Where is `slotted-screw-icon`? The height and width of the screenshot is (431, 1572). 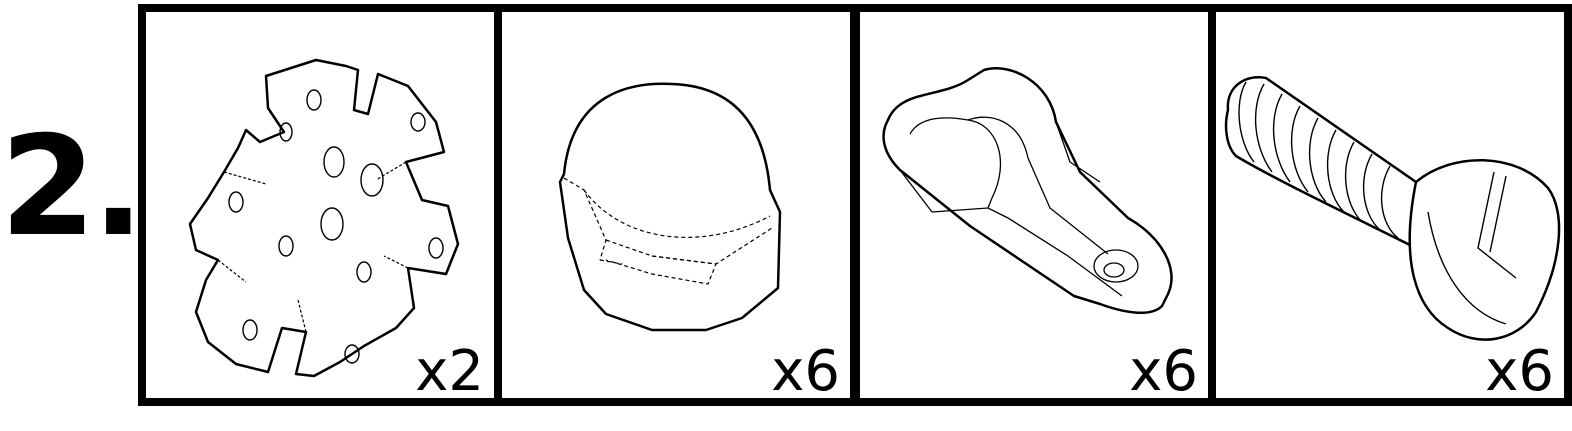
slotted-screw-icon is located at coordinates (1392, 208).